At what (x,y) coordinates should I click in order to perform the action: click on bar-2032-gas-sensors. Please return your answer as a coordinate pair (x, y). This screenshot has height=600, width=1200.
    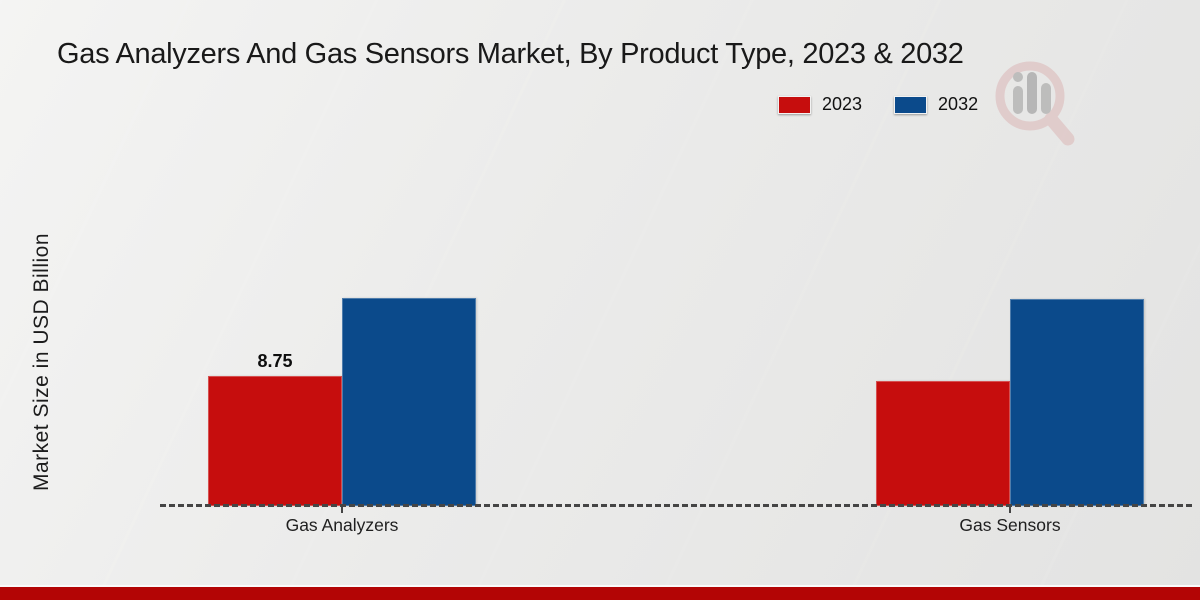
    Looking at the image, I should click on (1077, 402).